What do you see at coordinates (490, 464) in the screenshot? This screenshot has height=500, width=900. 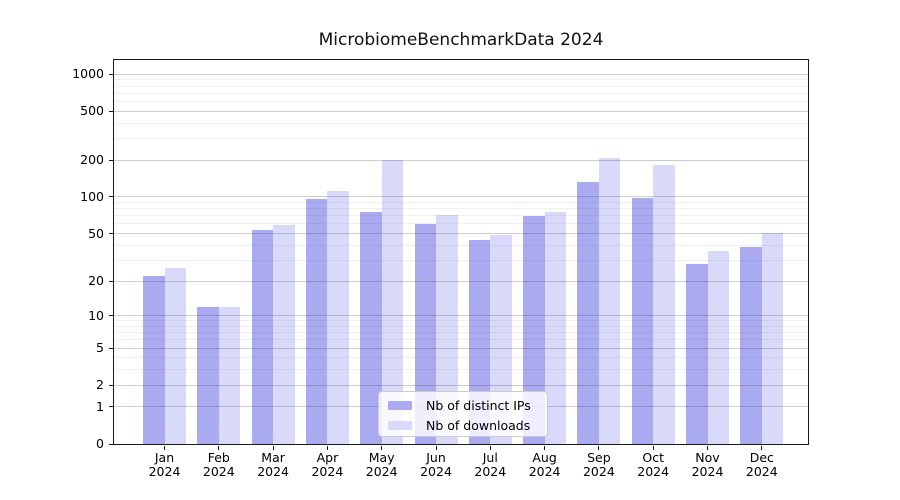 I see `x-tick-label-jul: Jul 2024` at bounding box center [490, 464].